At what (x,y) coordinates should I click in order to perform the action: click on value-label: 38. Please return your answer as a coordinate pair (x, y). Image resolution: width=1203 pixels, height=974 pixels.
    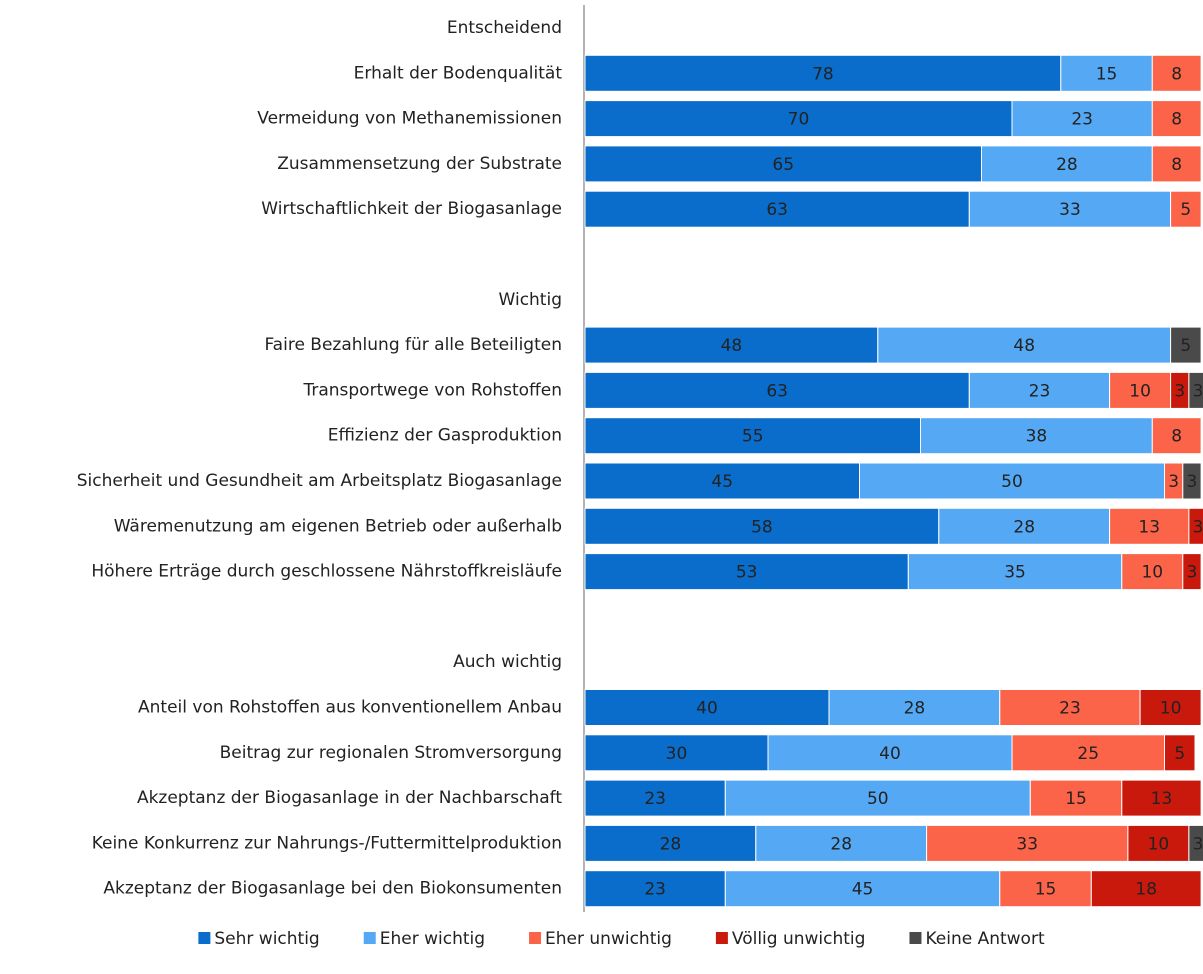
    Looking at the image, I should click on (1037, 437).